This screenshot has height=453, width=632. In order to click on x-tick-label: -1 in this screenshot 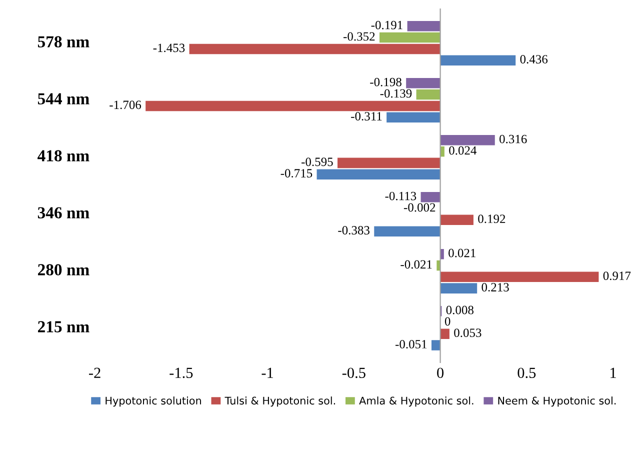, I will do `click(267, 373)`.